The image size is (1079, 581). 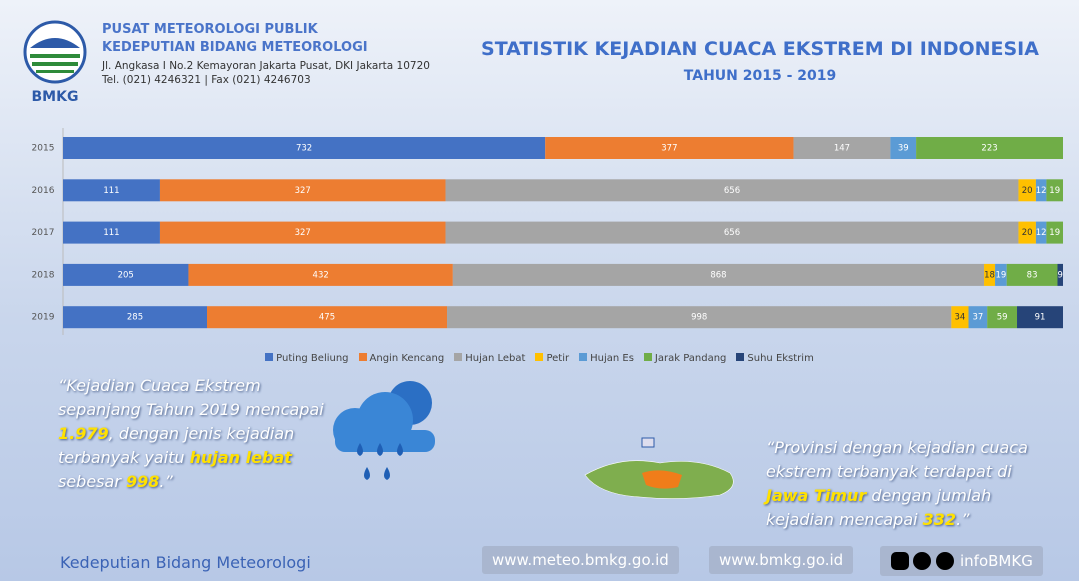 I want to click on legend-item: Hujan Es, so click(x=606, y=358).